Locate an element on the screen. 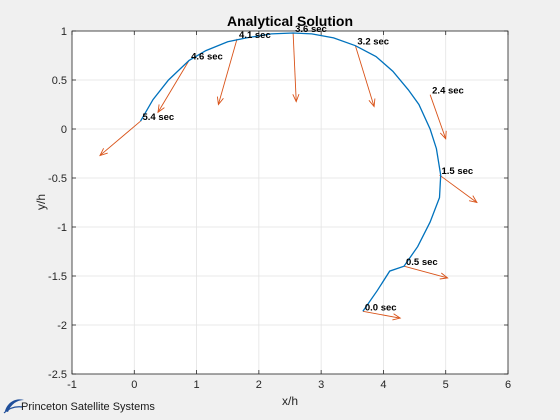 Image resolution: width=560 pixels, height=420 pixels. y-tick-label: -1 is located at coordinates (62, 228).